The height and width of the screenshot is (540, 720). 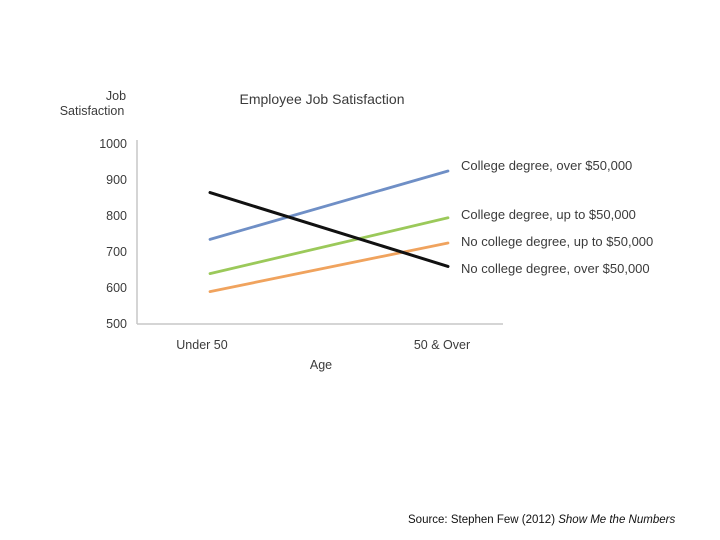 I want to click on y-tick-labels: 1000 900 800 700 600 500, so click(x=113, y=234).